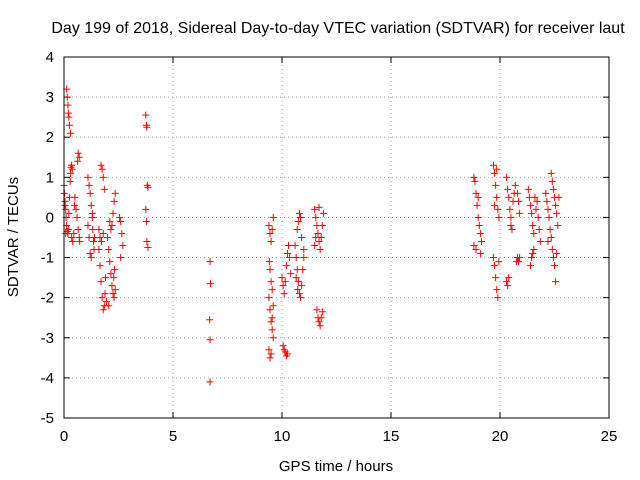  Describe the element at coordinates (50, 137) in the screenshot. I see `y-tick-label: 2` at that location.